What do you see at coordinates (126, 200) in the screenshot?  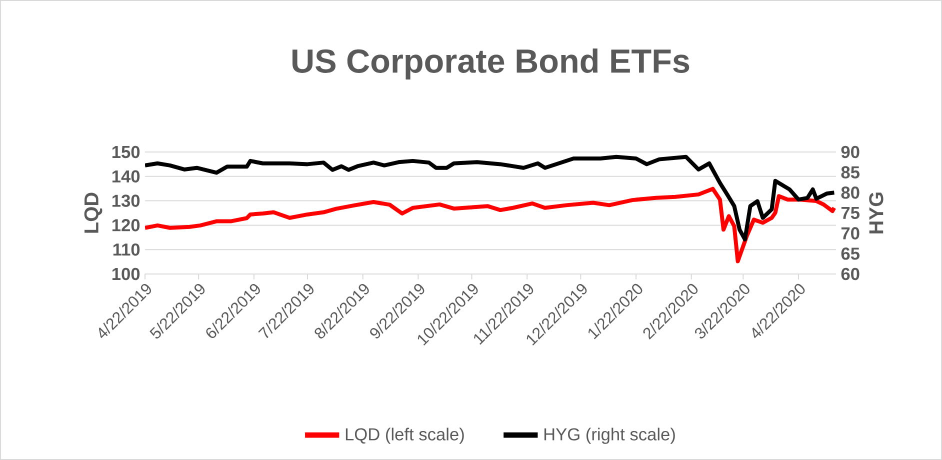 I see `y-tick-label: 130` at bounding box center [126, 200].